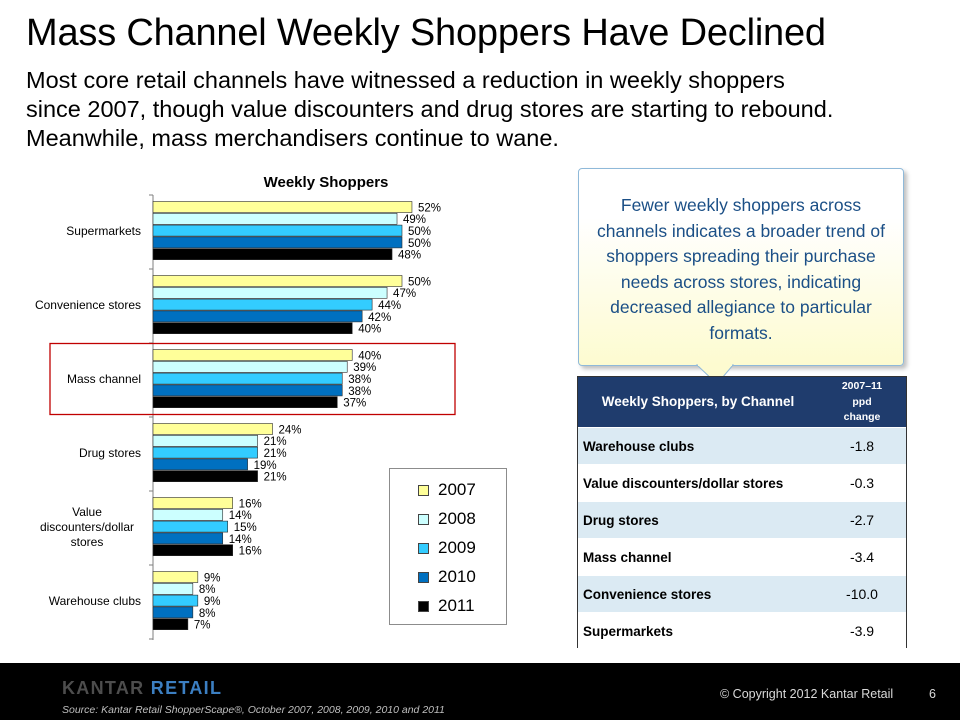 Image resolution: width=960 pixels, height=720 pixels. Describe the element at coordinates (110, 453) in the screenshot. I see `category-label: Drug stores` at that location.